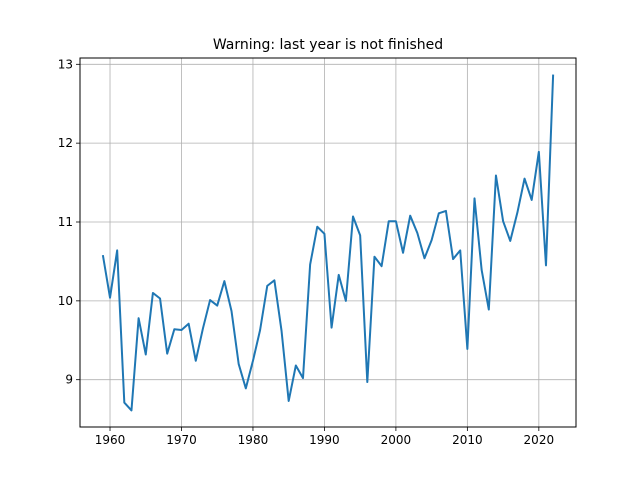 Image resolution: width=640 pixels, height=480 pixels. What do you see at coordinates (65, 301) in the screenshot?
I see `y-tick-label: 10` at bounding box center [65, 301].